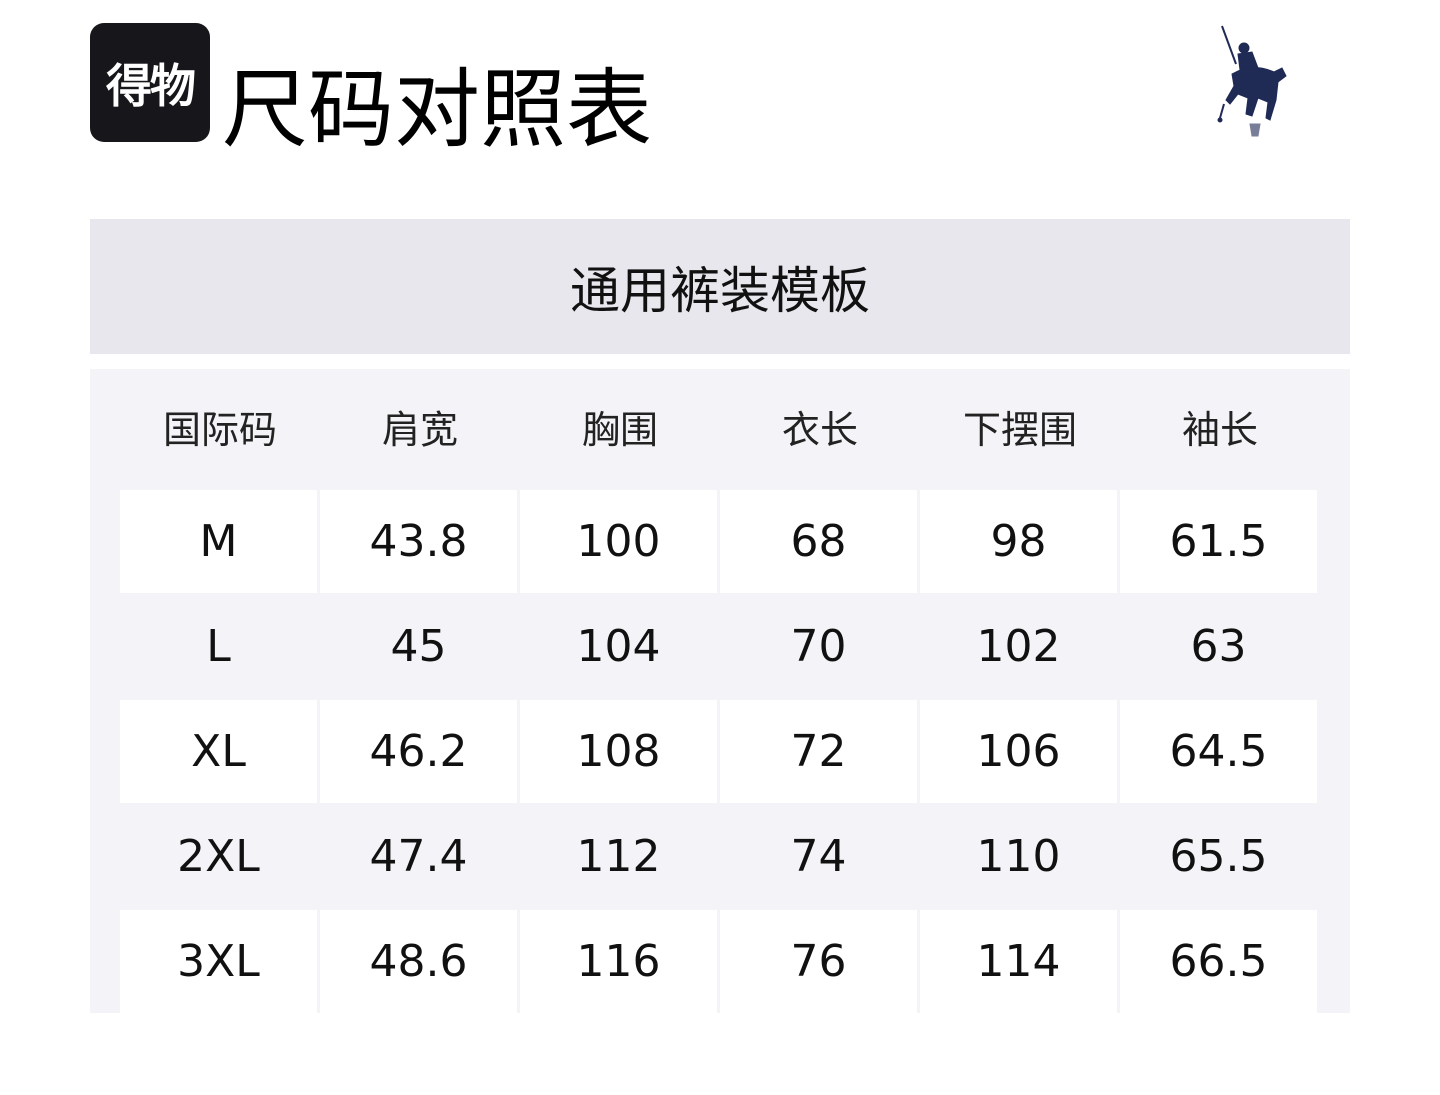 Image resolution: width=1440 pixels, height=1095 pixels. I want to click on table-cell: 43.8, so click(418, 541).